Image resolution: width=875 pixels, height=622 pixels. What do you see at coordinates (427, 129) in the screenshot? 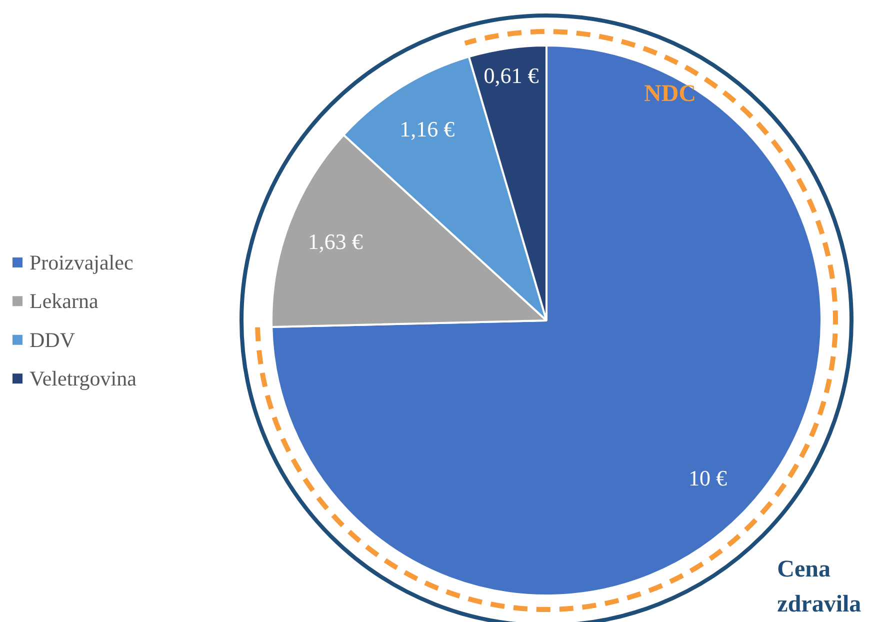
I see `data-label: 1,16 €` at bounding box center [427, 129].